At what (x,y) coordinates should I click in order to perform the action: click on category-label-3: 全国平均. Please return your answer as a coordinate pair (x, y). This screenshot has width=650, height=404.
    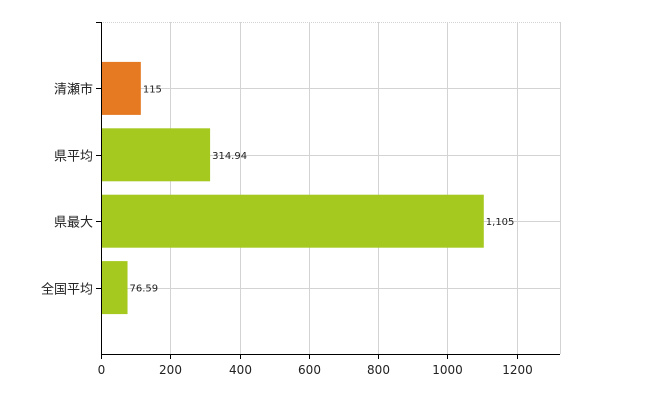
    Looking at the image, I should click on (67, 290).